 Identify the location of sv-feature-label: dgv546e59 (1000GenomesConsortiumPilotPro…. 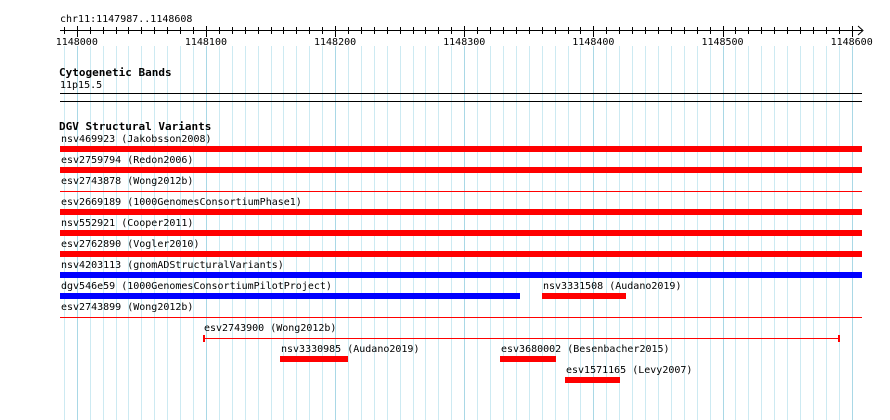
(196, 286).